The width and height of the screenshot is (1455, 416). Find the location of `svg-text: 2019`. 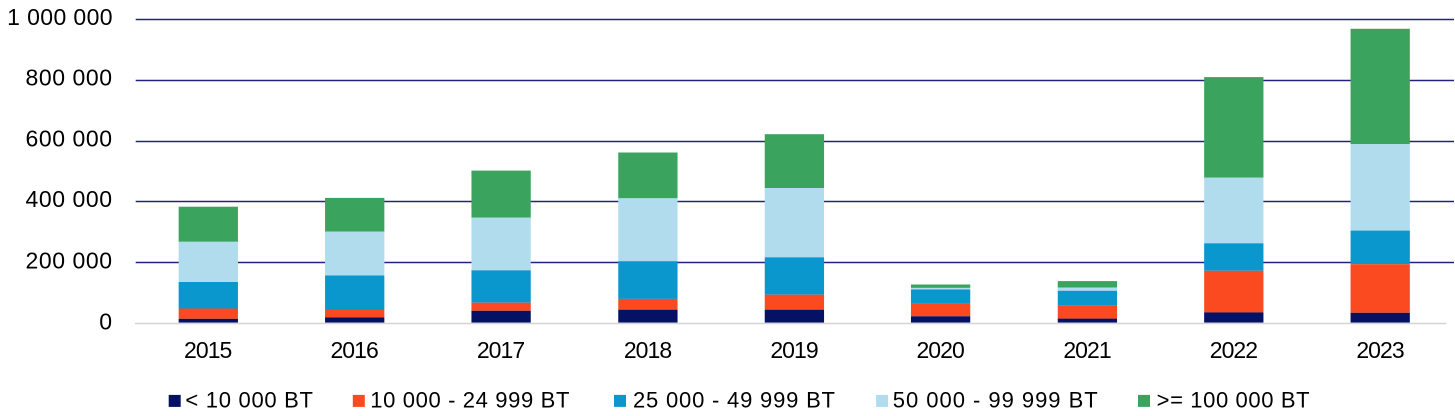

svg-text: 2019 is located at coordinates (794, 350).